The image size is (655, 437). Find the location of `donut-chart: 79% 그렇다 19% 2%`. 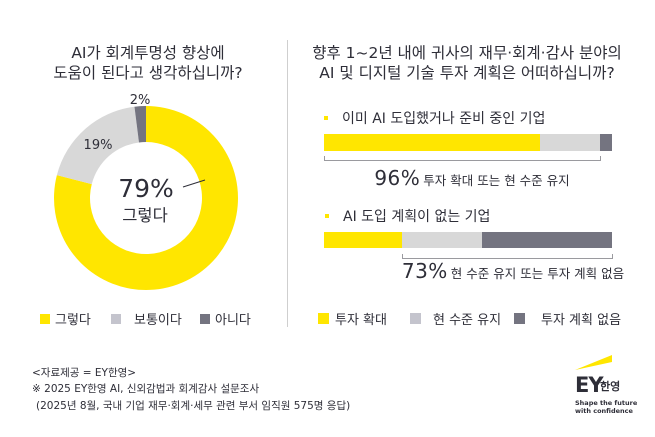

donut-chart: 79% 그렇다 19% 2% is located at coordinates (146, 191).